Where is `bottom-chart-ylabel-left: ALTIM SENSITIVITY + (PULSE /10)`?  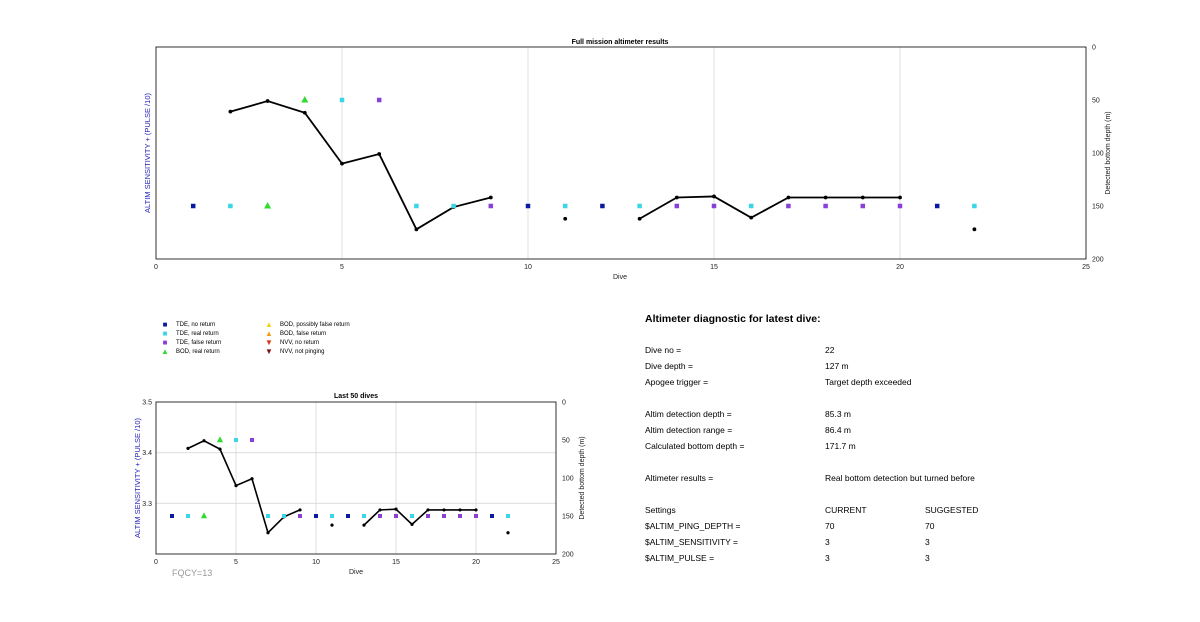 bottom-chart-ylabel-left: ALTIM SENSITIVITY + (PULSE /10) is located at coordinates (137, 478).